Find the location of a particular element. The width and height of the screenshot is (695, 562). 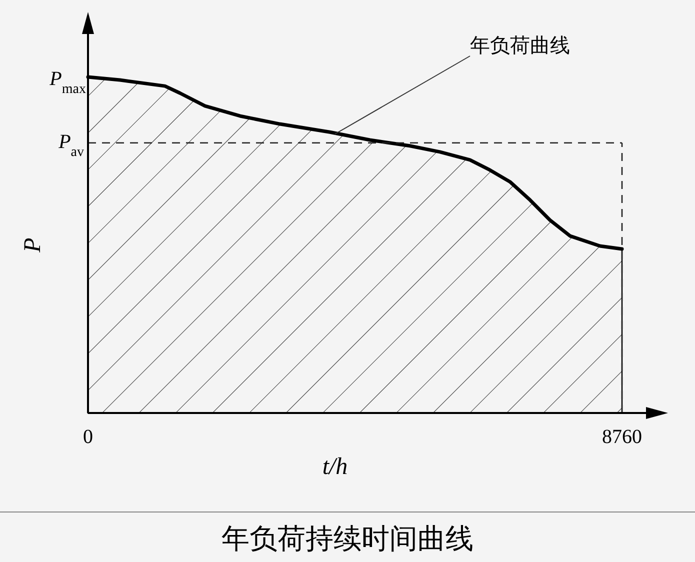

ref-line-label: P$_{av}$ is located at coordinates (71, 145).